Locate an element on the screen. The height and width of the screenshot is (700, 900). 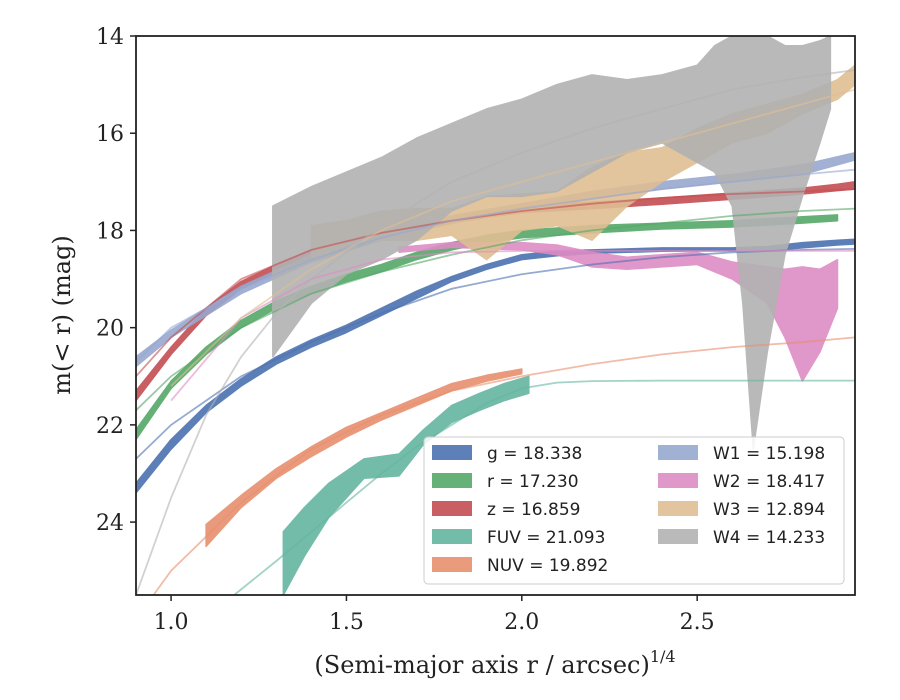
y-tick-label: 18 is located at coordinates (110, 231).